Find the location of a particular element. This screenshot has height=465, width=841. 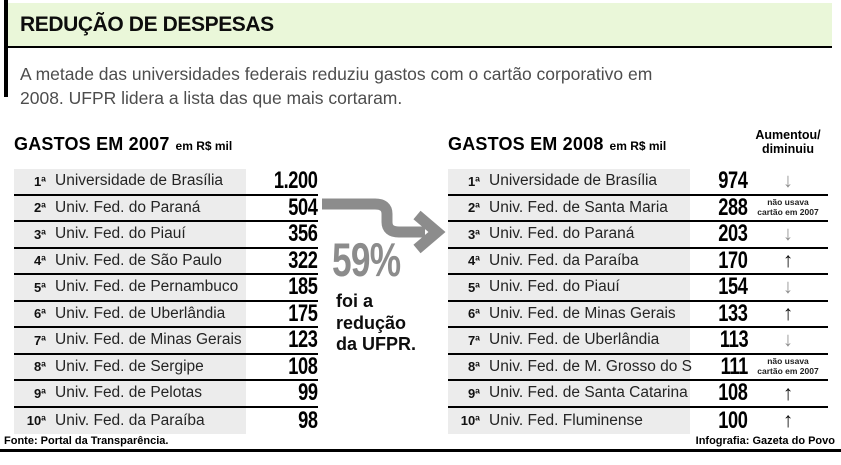

table-row: 4ª Univ. Fed. da Paraíba 170 ↑ is located at coordinates (638, 260).